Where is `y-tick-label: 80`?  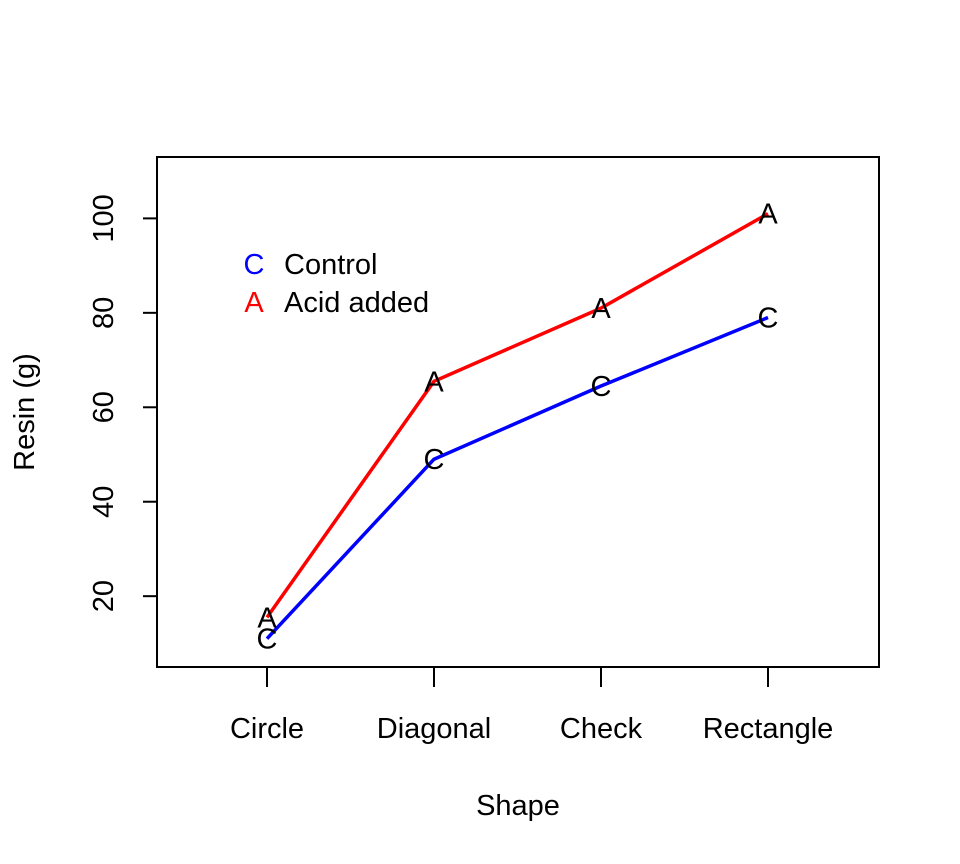 y-tick-label: 80 is located at coordinates (104, 313).